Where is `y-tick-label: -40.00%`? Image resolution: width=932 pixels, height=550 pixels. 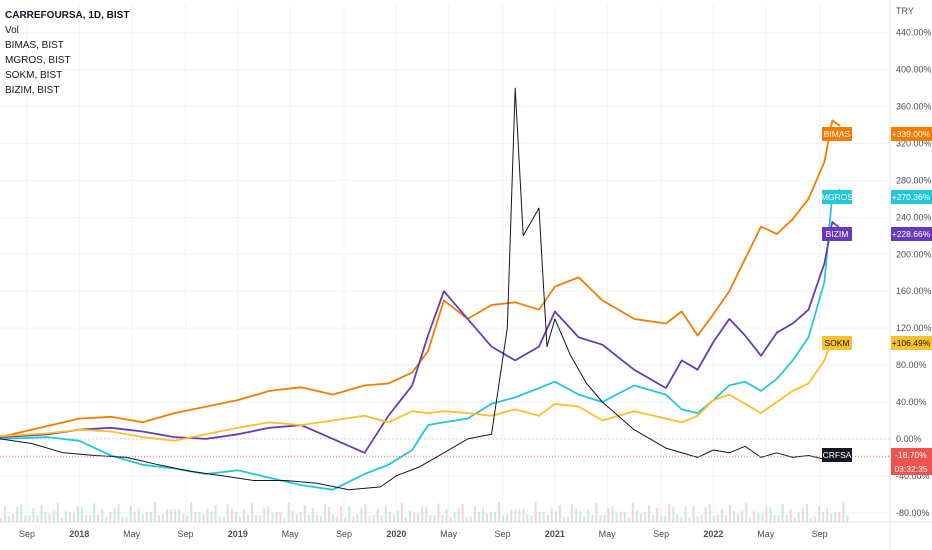 y-tick-label: -40.00% is located at coordinates (913, 476).